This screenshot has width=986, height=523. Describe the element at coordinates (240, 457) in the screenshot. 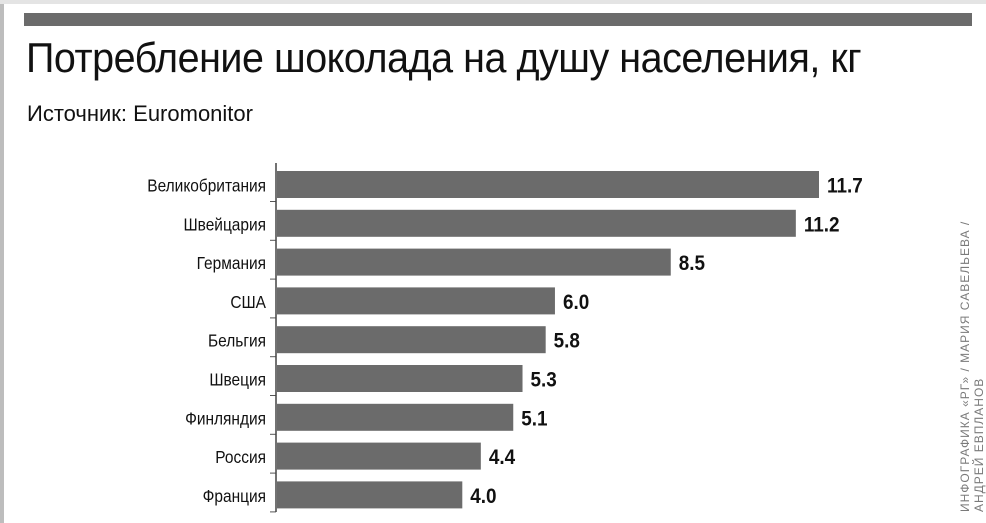

I see `category-label: Россия` at that location.